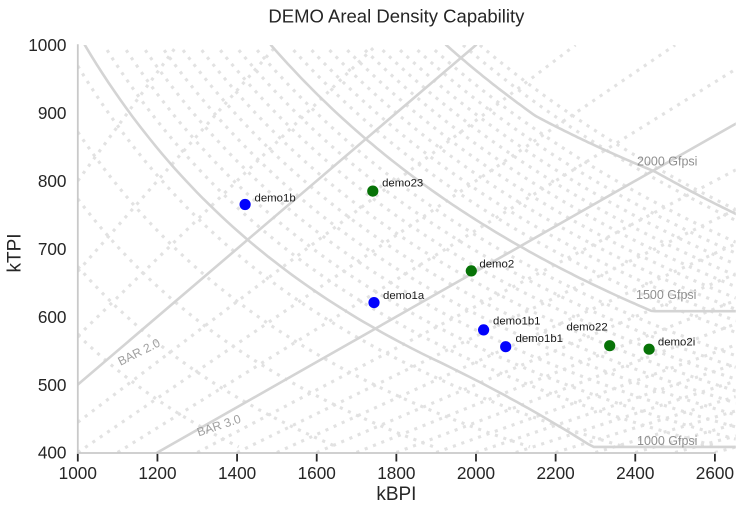 The width and height of the screenshot is (740, 511). I want to click on svg-text: demo22, so click(587, 328).